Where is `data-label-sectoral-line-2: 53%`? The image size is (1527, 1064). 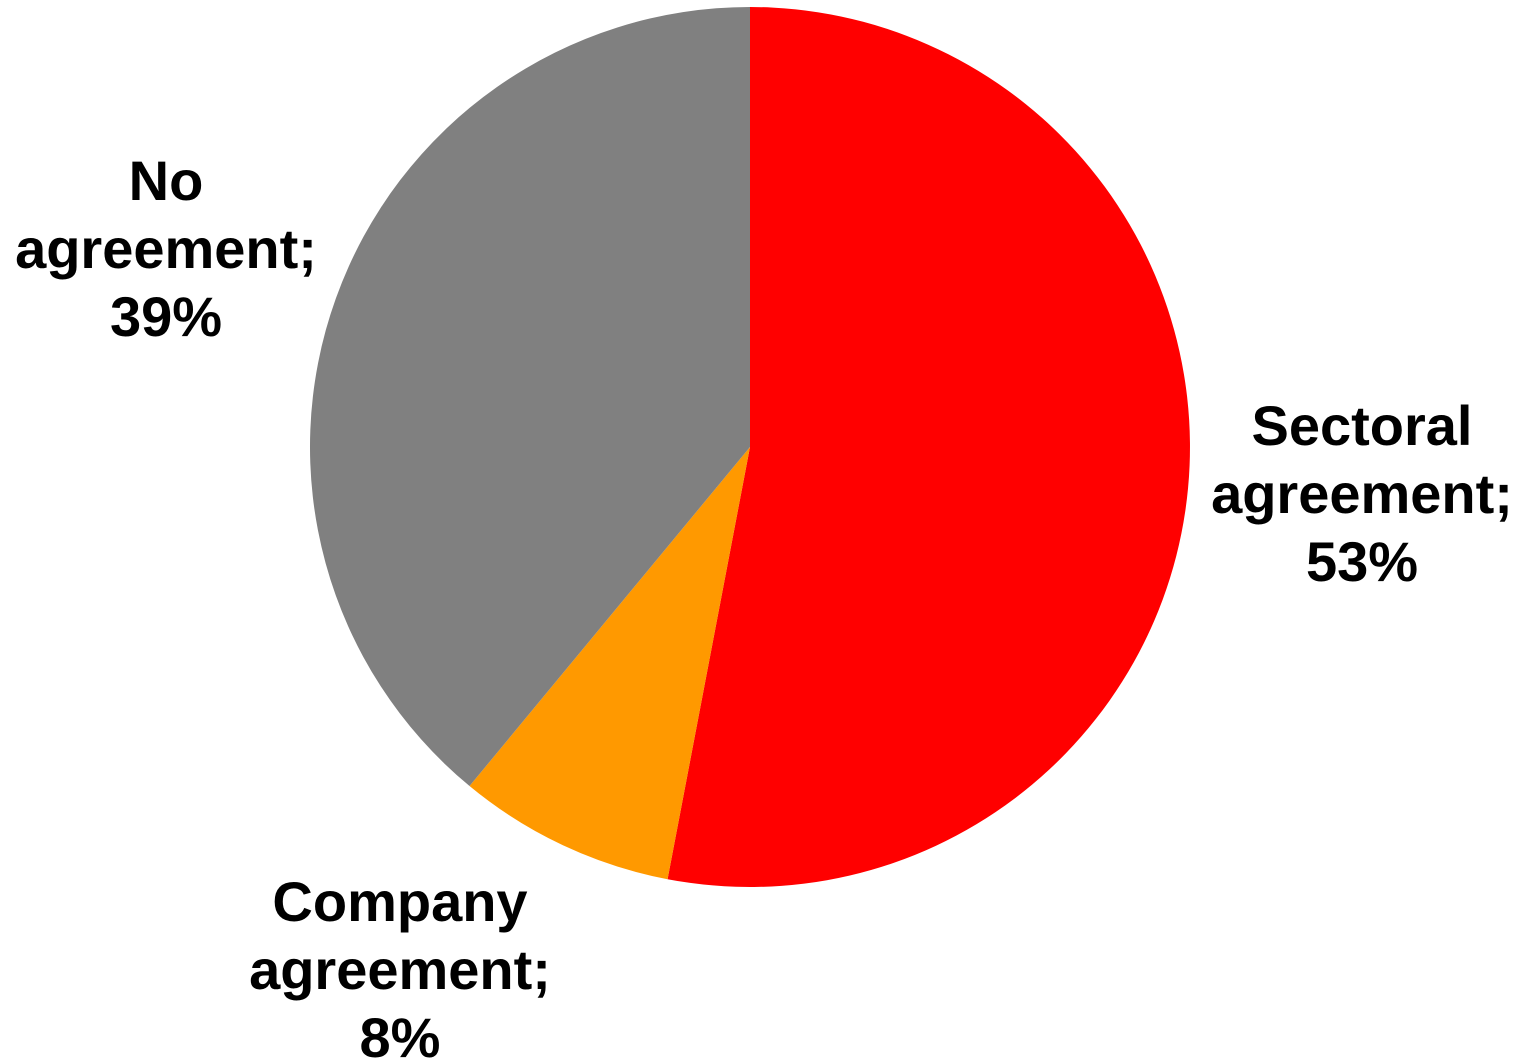 data-label-sectoral-line-2: 53% is located at coordinates (1362, 561).